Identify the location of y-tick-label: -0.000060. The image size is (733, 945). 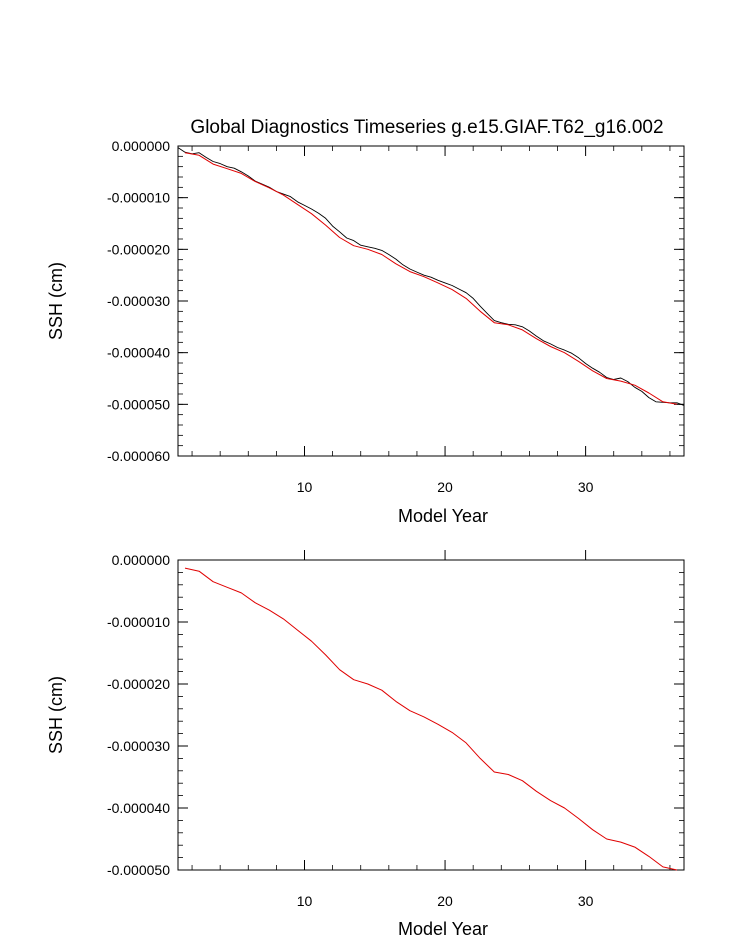
(138, 456).